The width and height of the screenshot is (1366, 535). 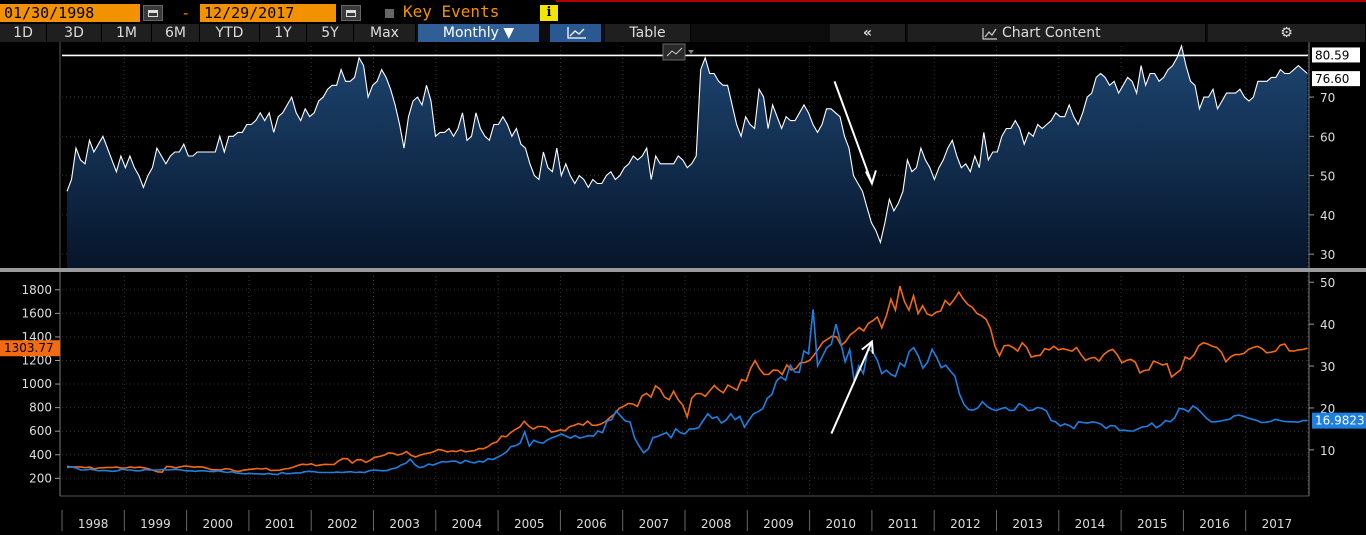 What do you see at coordinates (40, 455) in the screenshot?
I see `left-y-tick-label: 400` at bounding box center [40, 455].